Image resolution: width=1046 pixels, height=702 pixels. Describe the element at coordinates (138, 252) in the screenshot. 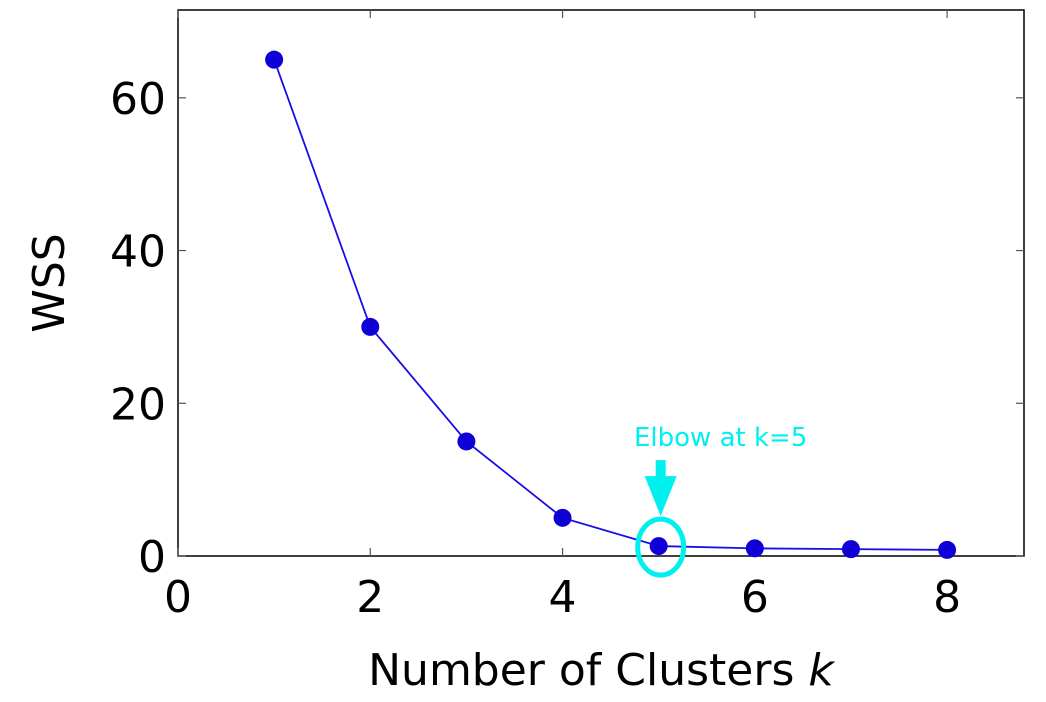

I see `y-tick-label: 40` at that location.